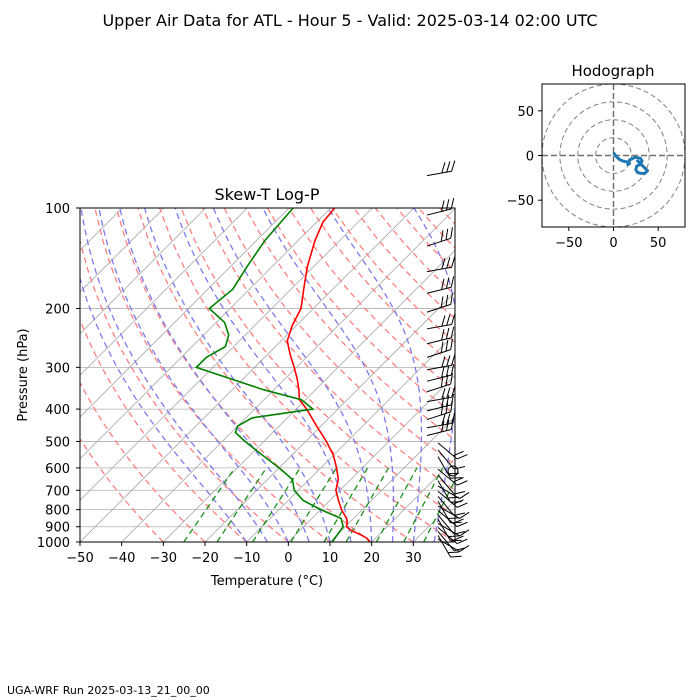 The image size is (700, 700). Describe the element at coordinates (525, 112) in the screenshot. I see `hodo-y-tick-label: 50` at that location.